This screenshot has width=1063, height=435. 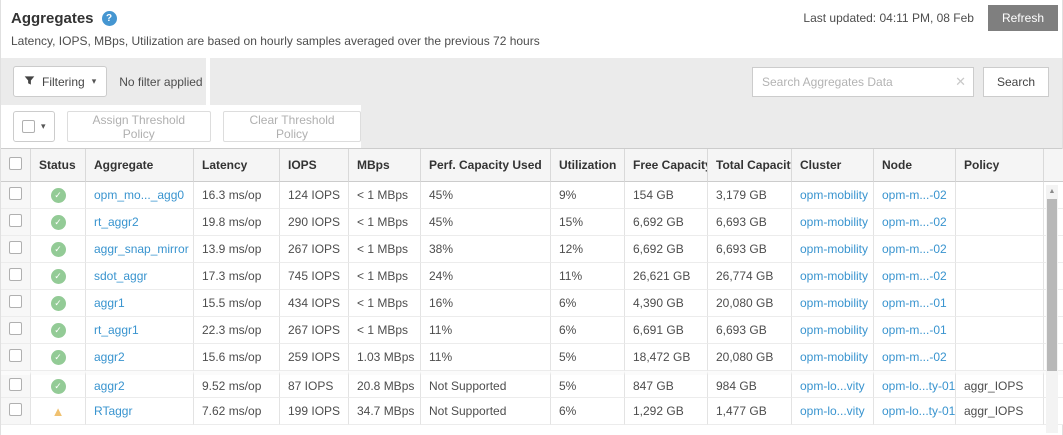 I want to click on column-header-policy: Policy, so click(x=1000, y=165).